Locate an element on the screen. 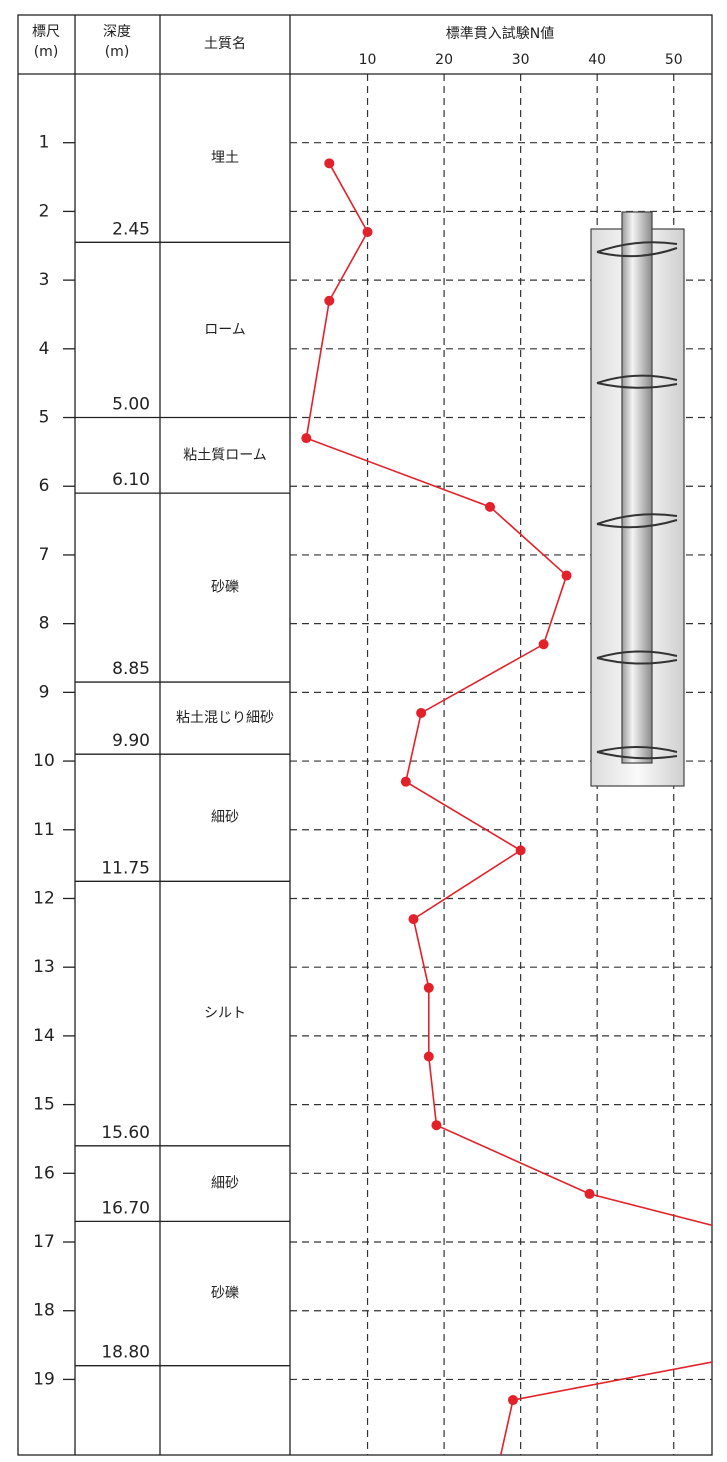 The height and width of the screenshot is (1462, 727). pile-illustration is located at coordinates (637, 499).